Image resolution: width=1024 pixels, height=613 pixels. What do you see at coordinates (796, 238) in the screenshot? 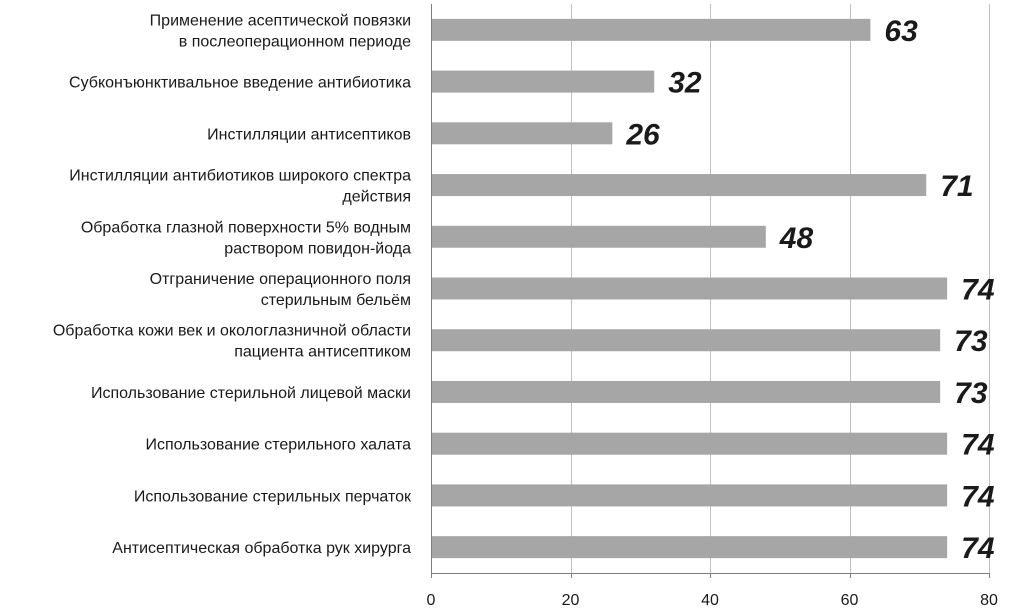
I see `data-label: 48` at bounding box center [796, 238].